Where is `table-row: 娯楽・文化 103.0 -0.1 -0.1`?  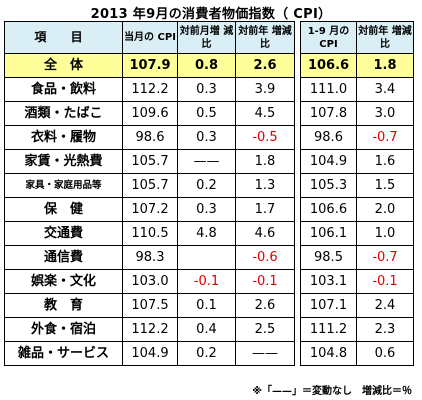
table-row: 娯楽・文化 103.0 -0.1 -0.1 is located at coordinates (149, 281).